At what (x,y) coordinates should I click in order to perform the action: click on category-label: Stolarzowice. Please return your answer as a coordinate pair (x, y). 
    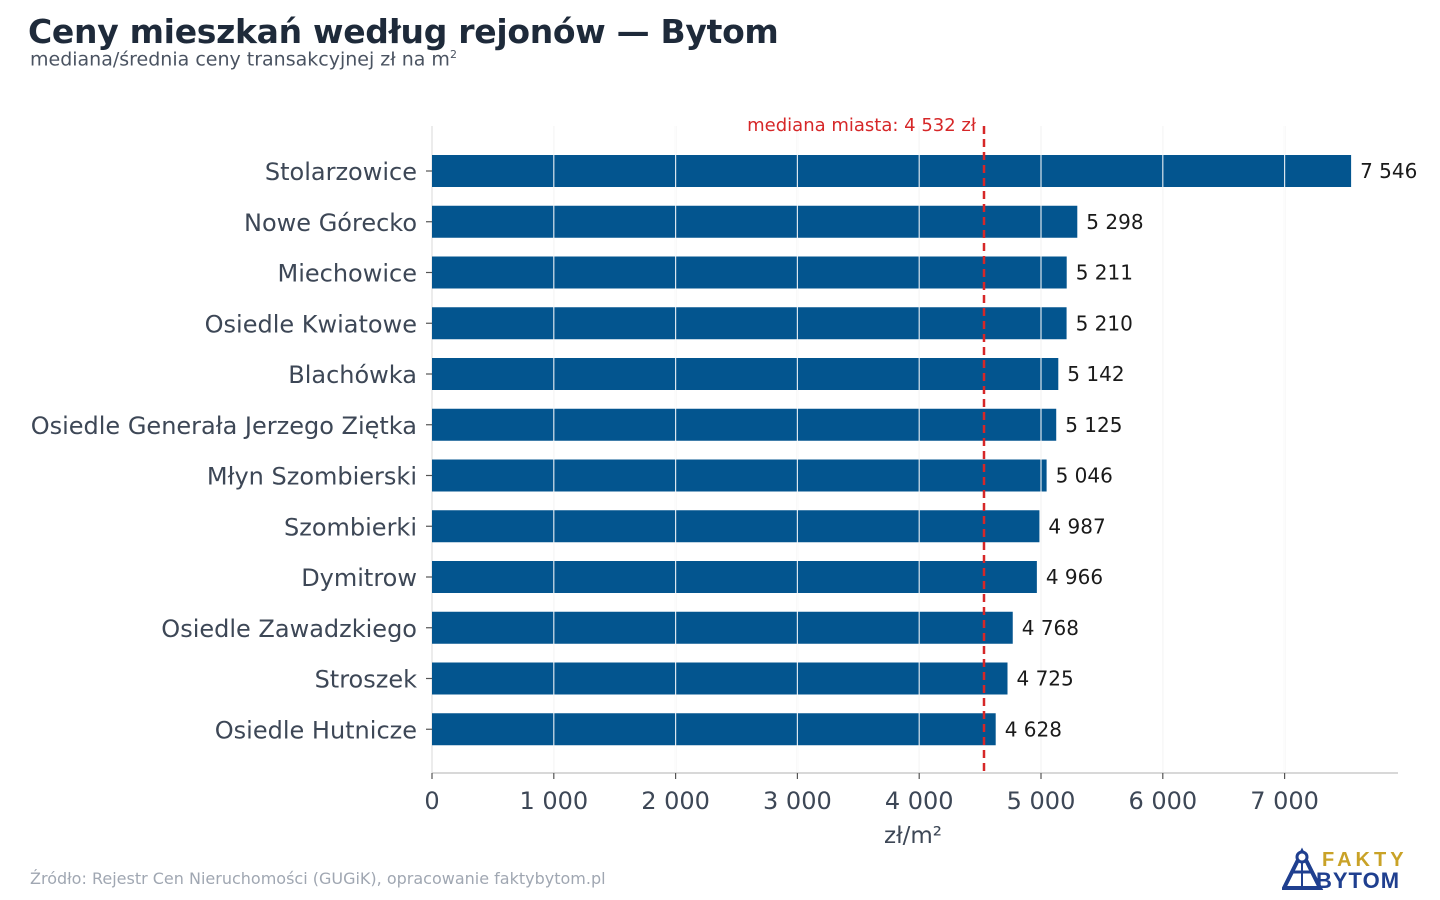
    Looking at the image, I should click on (341, 172).